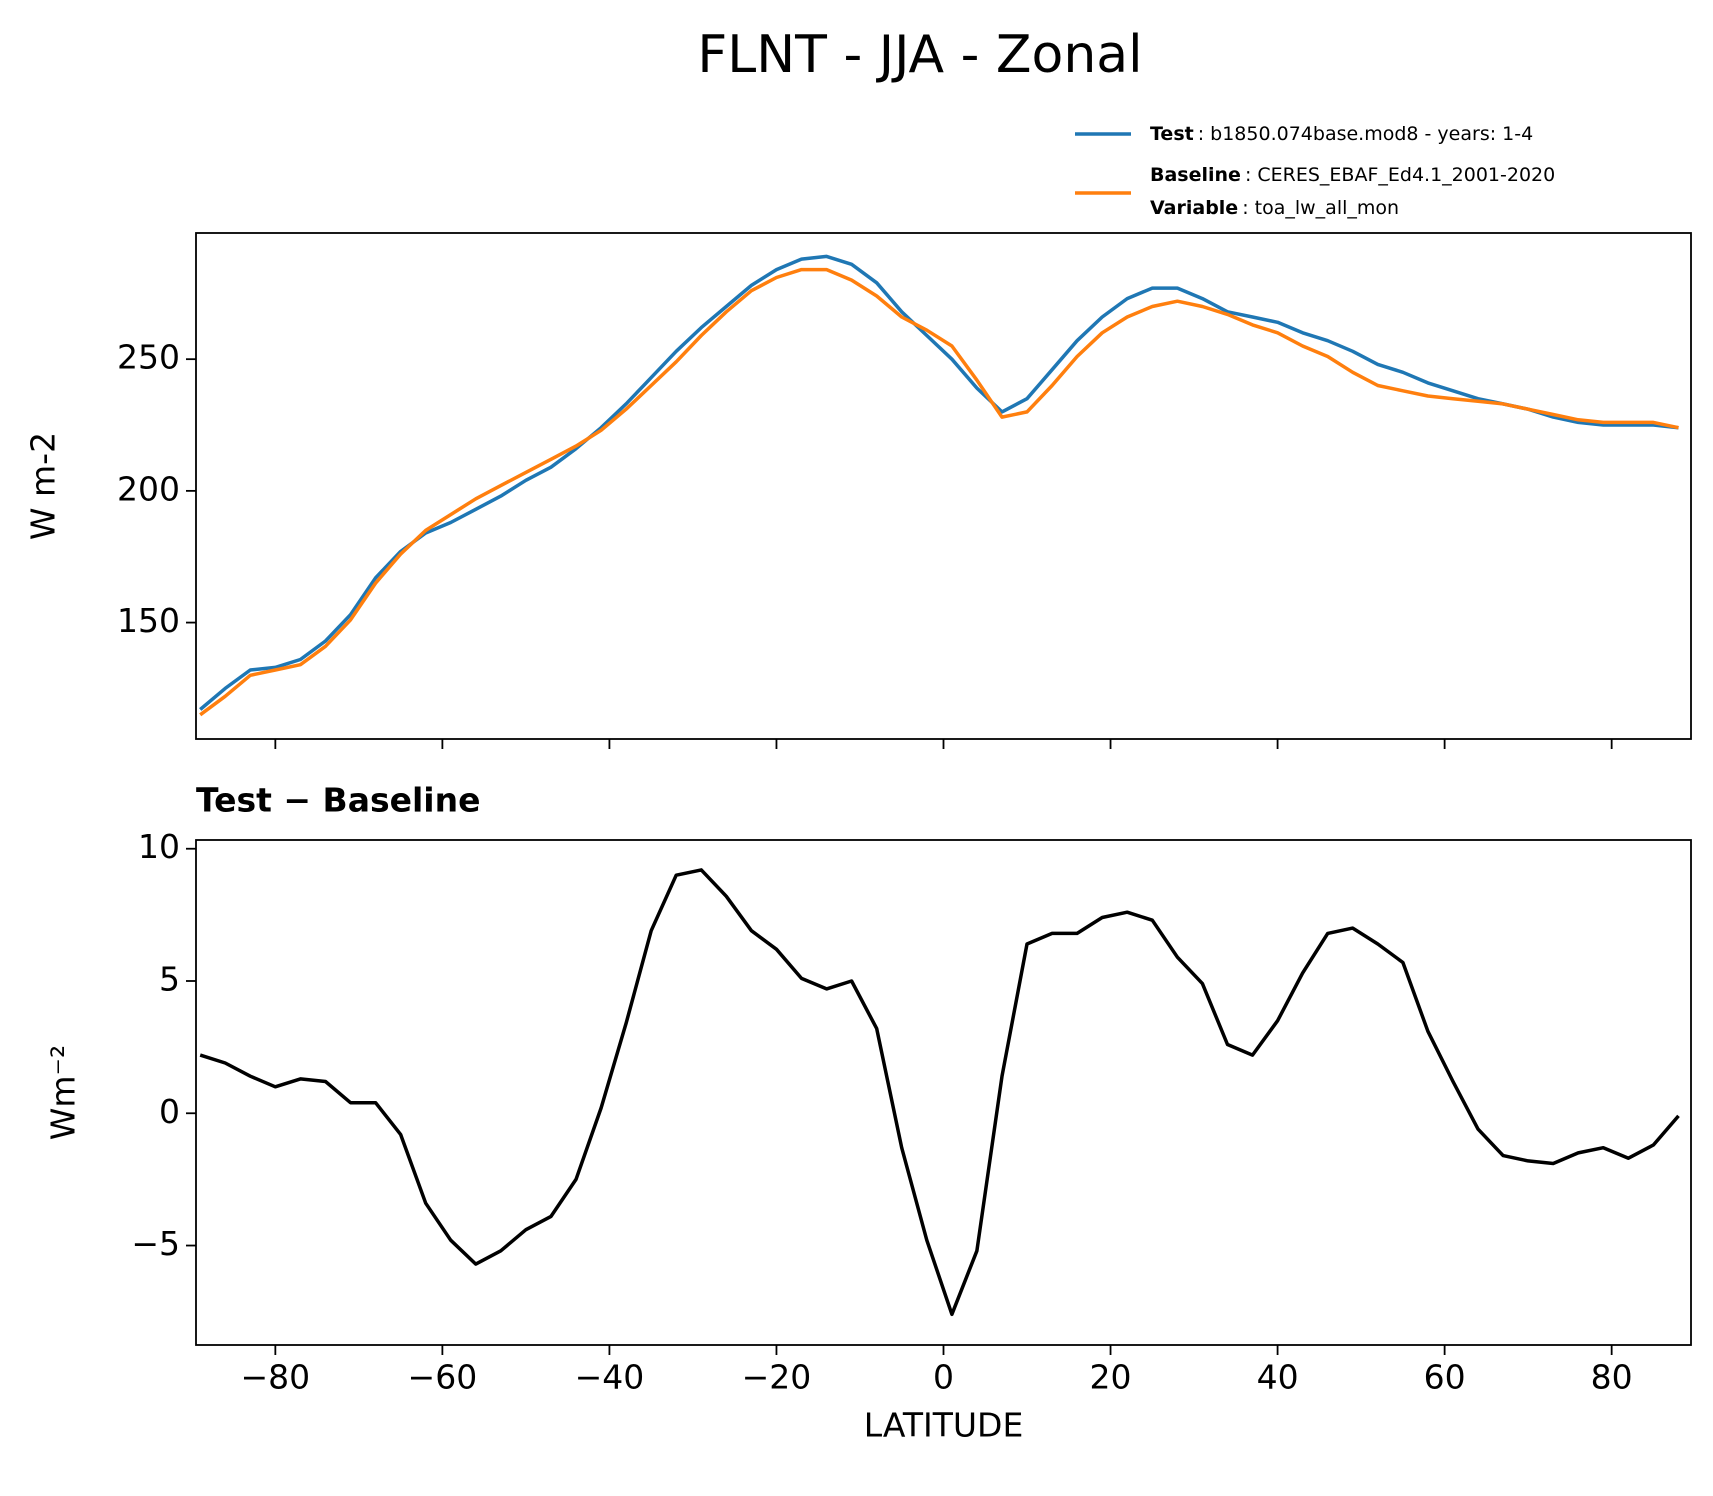 The image size is (1713, 1496). Describe the element at coordinates (155, 1243) in the screenshot. I see `y-tick-label: −5` at that location.